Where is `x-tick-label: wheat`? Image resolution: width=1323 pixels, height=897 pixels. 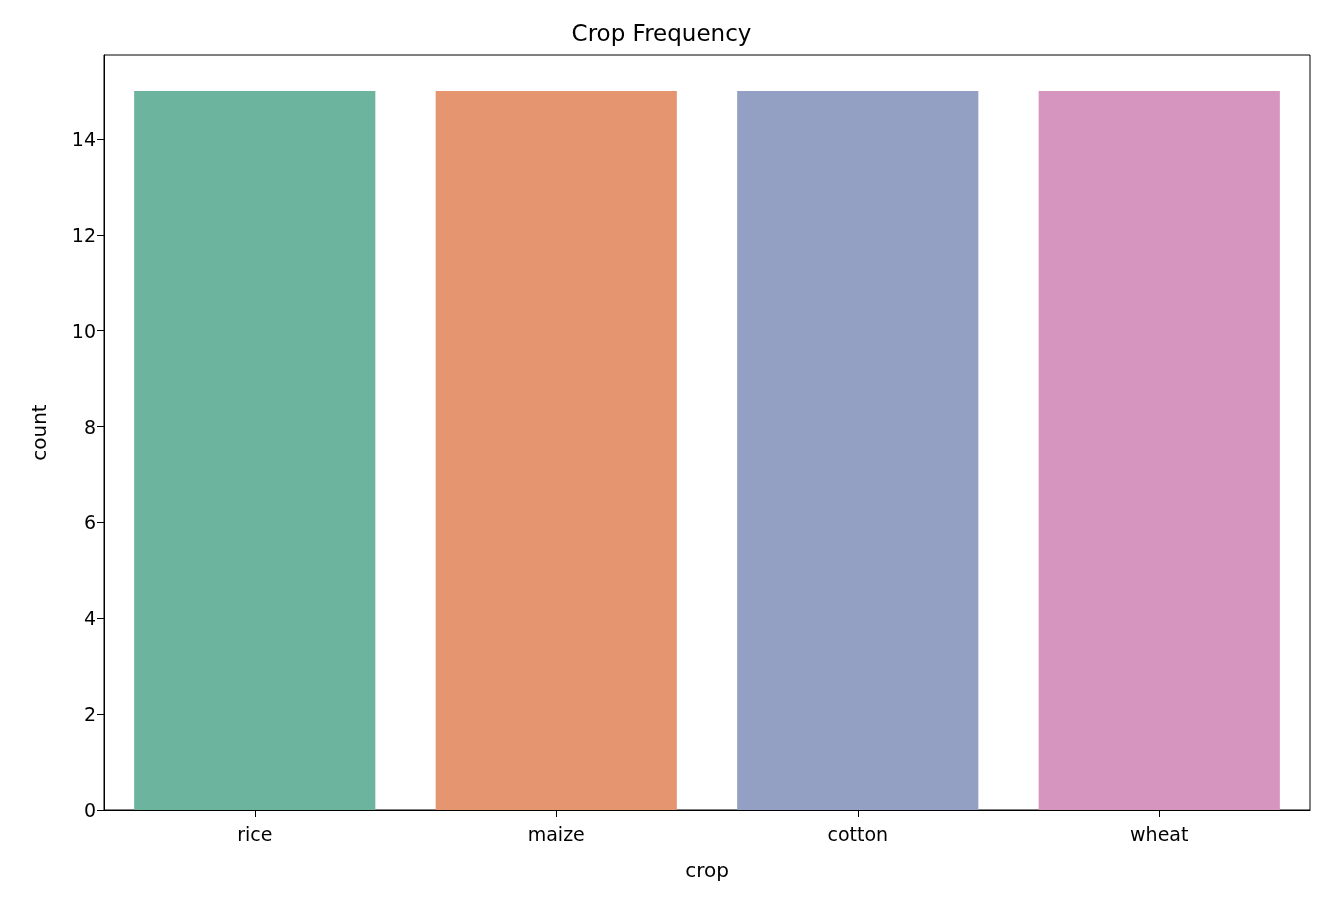 x-tick-label: wheat is located at coordinates (1159, 833).